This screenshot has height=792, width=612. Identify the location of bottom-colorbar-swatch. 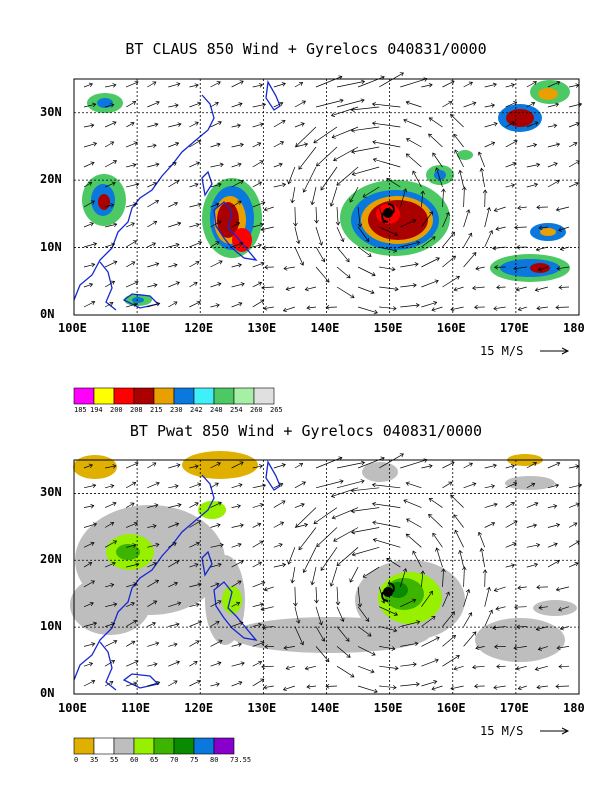
(204, 746).